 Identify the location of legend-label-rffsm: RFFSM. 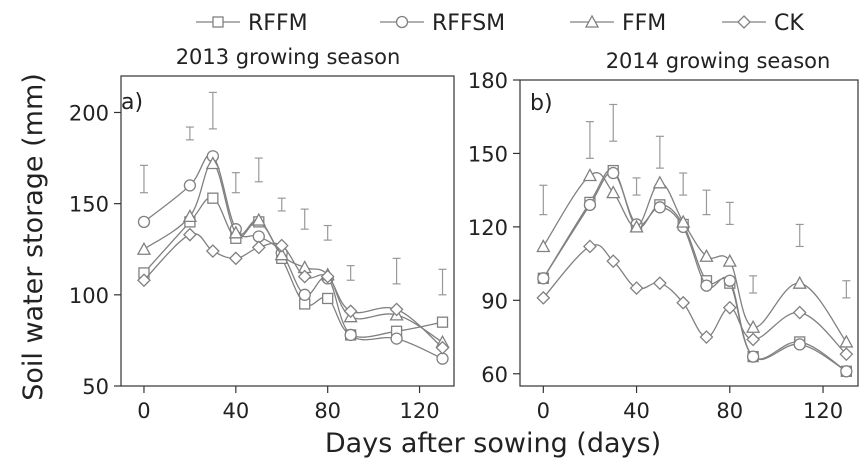
(468, 23).